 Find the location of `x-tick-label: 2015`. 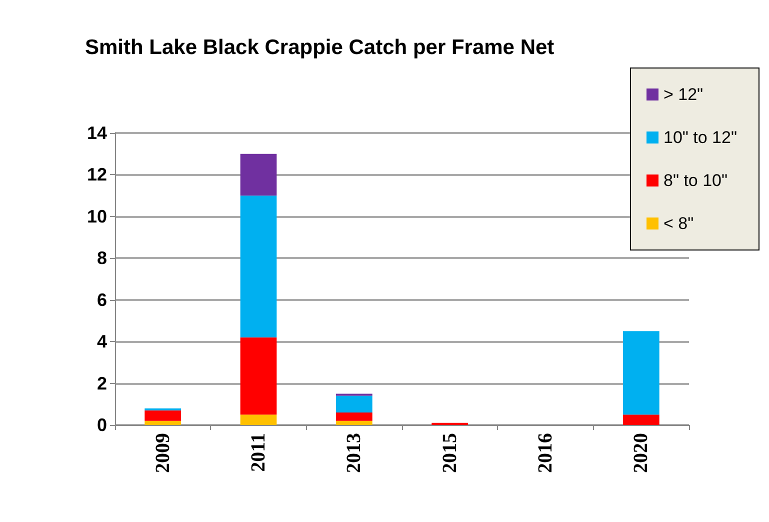

x-tick-label: 2015 is located at coordinates (449, 453).